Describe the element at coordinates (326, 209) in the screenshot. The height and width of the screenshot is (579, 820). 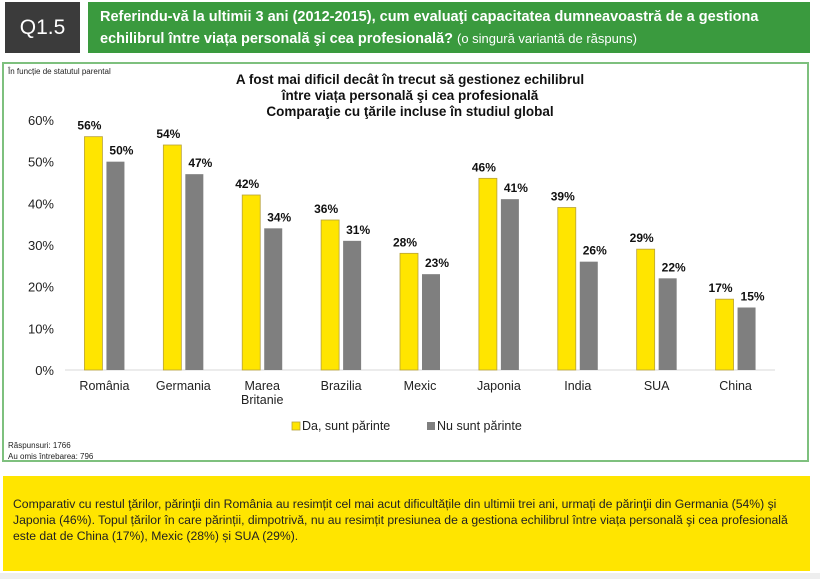
I see `data-label: 36%` at that location.